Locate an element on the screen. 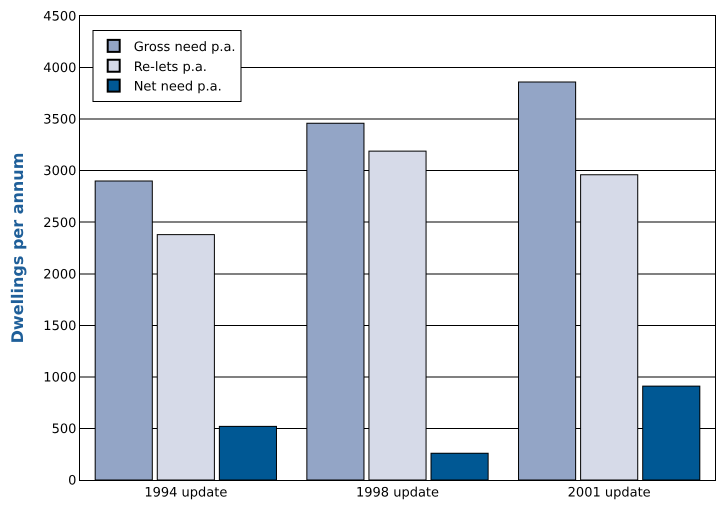 The image size is (726, 511). y-tick-label: 2000 is located at coordinates (59, 274).